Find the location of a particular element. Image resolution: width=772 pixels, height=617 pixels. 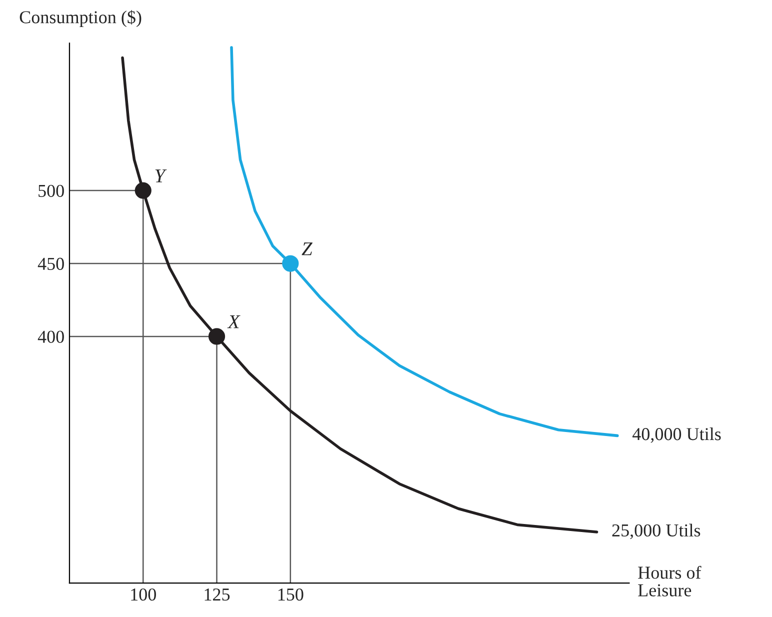

x-axis-title: Hours of Leisure is located at coordinates (670, 581).